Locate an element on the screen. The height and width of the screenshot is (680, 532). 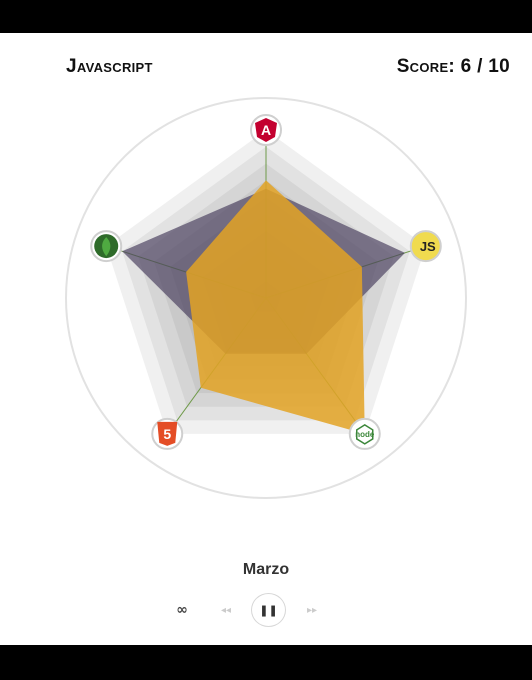
javascript-icon-label: JS is located at coordinates (428, 246).